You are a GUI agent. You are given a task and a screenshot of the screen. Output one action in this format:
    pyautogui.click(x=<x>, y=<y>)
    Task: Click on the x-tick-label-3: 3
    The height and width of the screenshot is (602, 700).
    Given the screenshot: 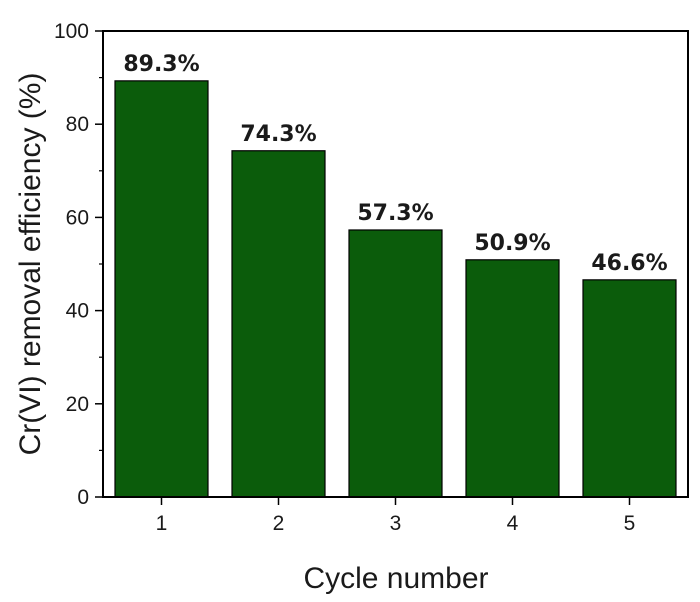 What is the action you would take?
    pyautogui.click(x=396, y=523)
    